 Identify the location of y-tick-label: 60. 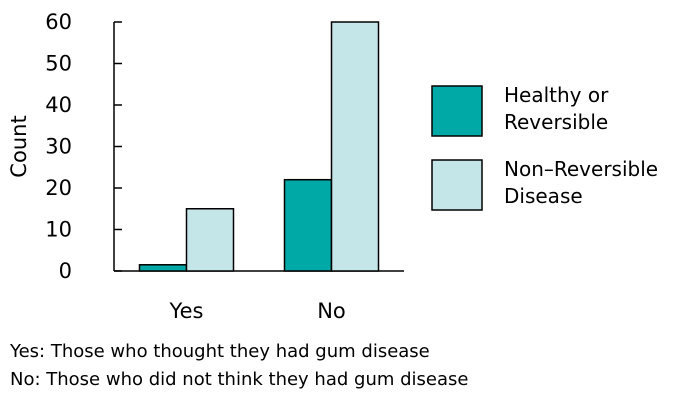
(58, 22).